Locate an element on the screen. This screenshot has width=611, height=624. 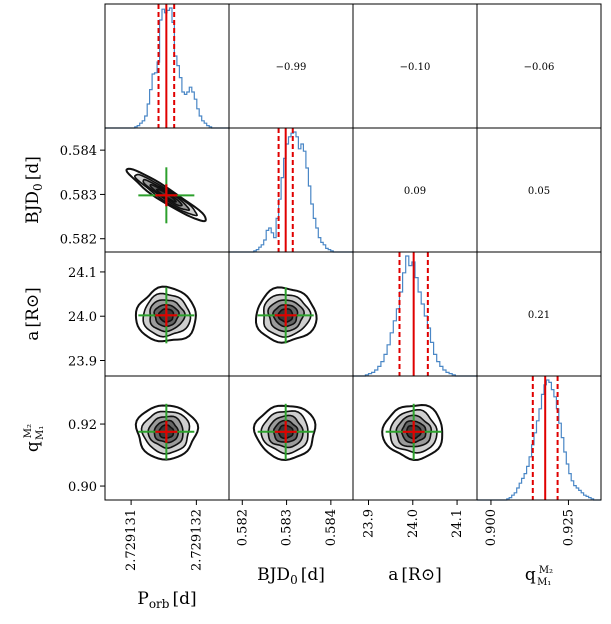
y-axis-label-q-frac-den: M₁ is located at coordinates (40, 433).